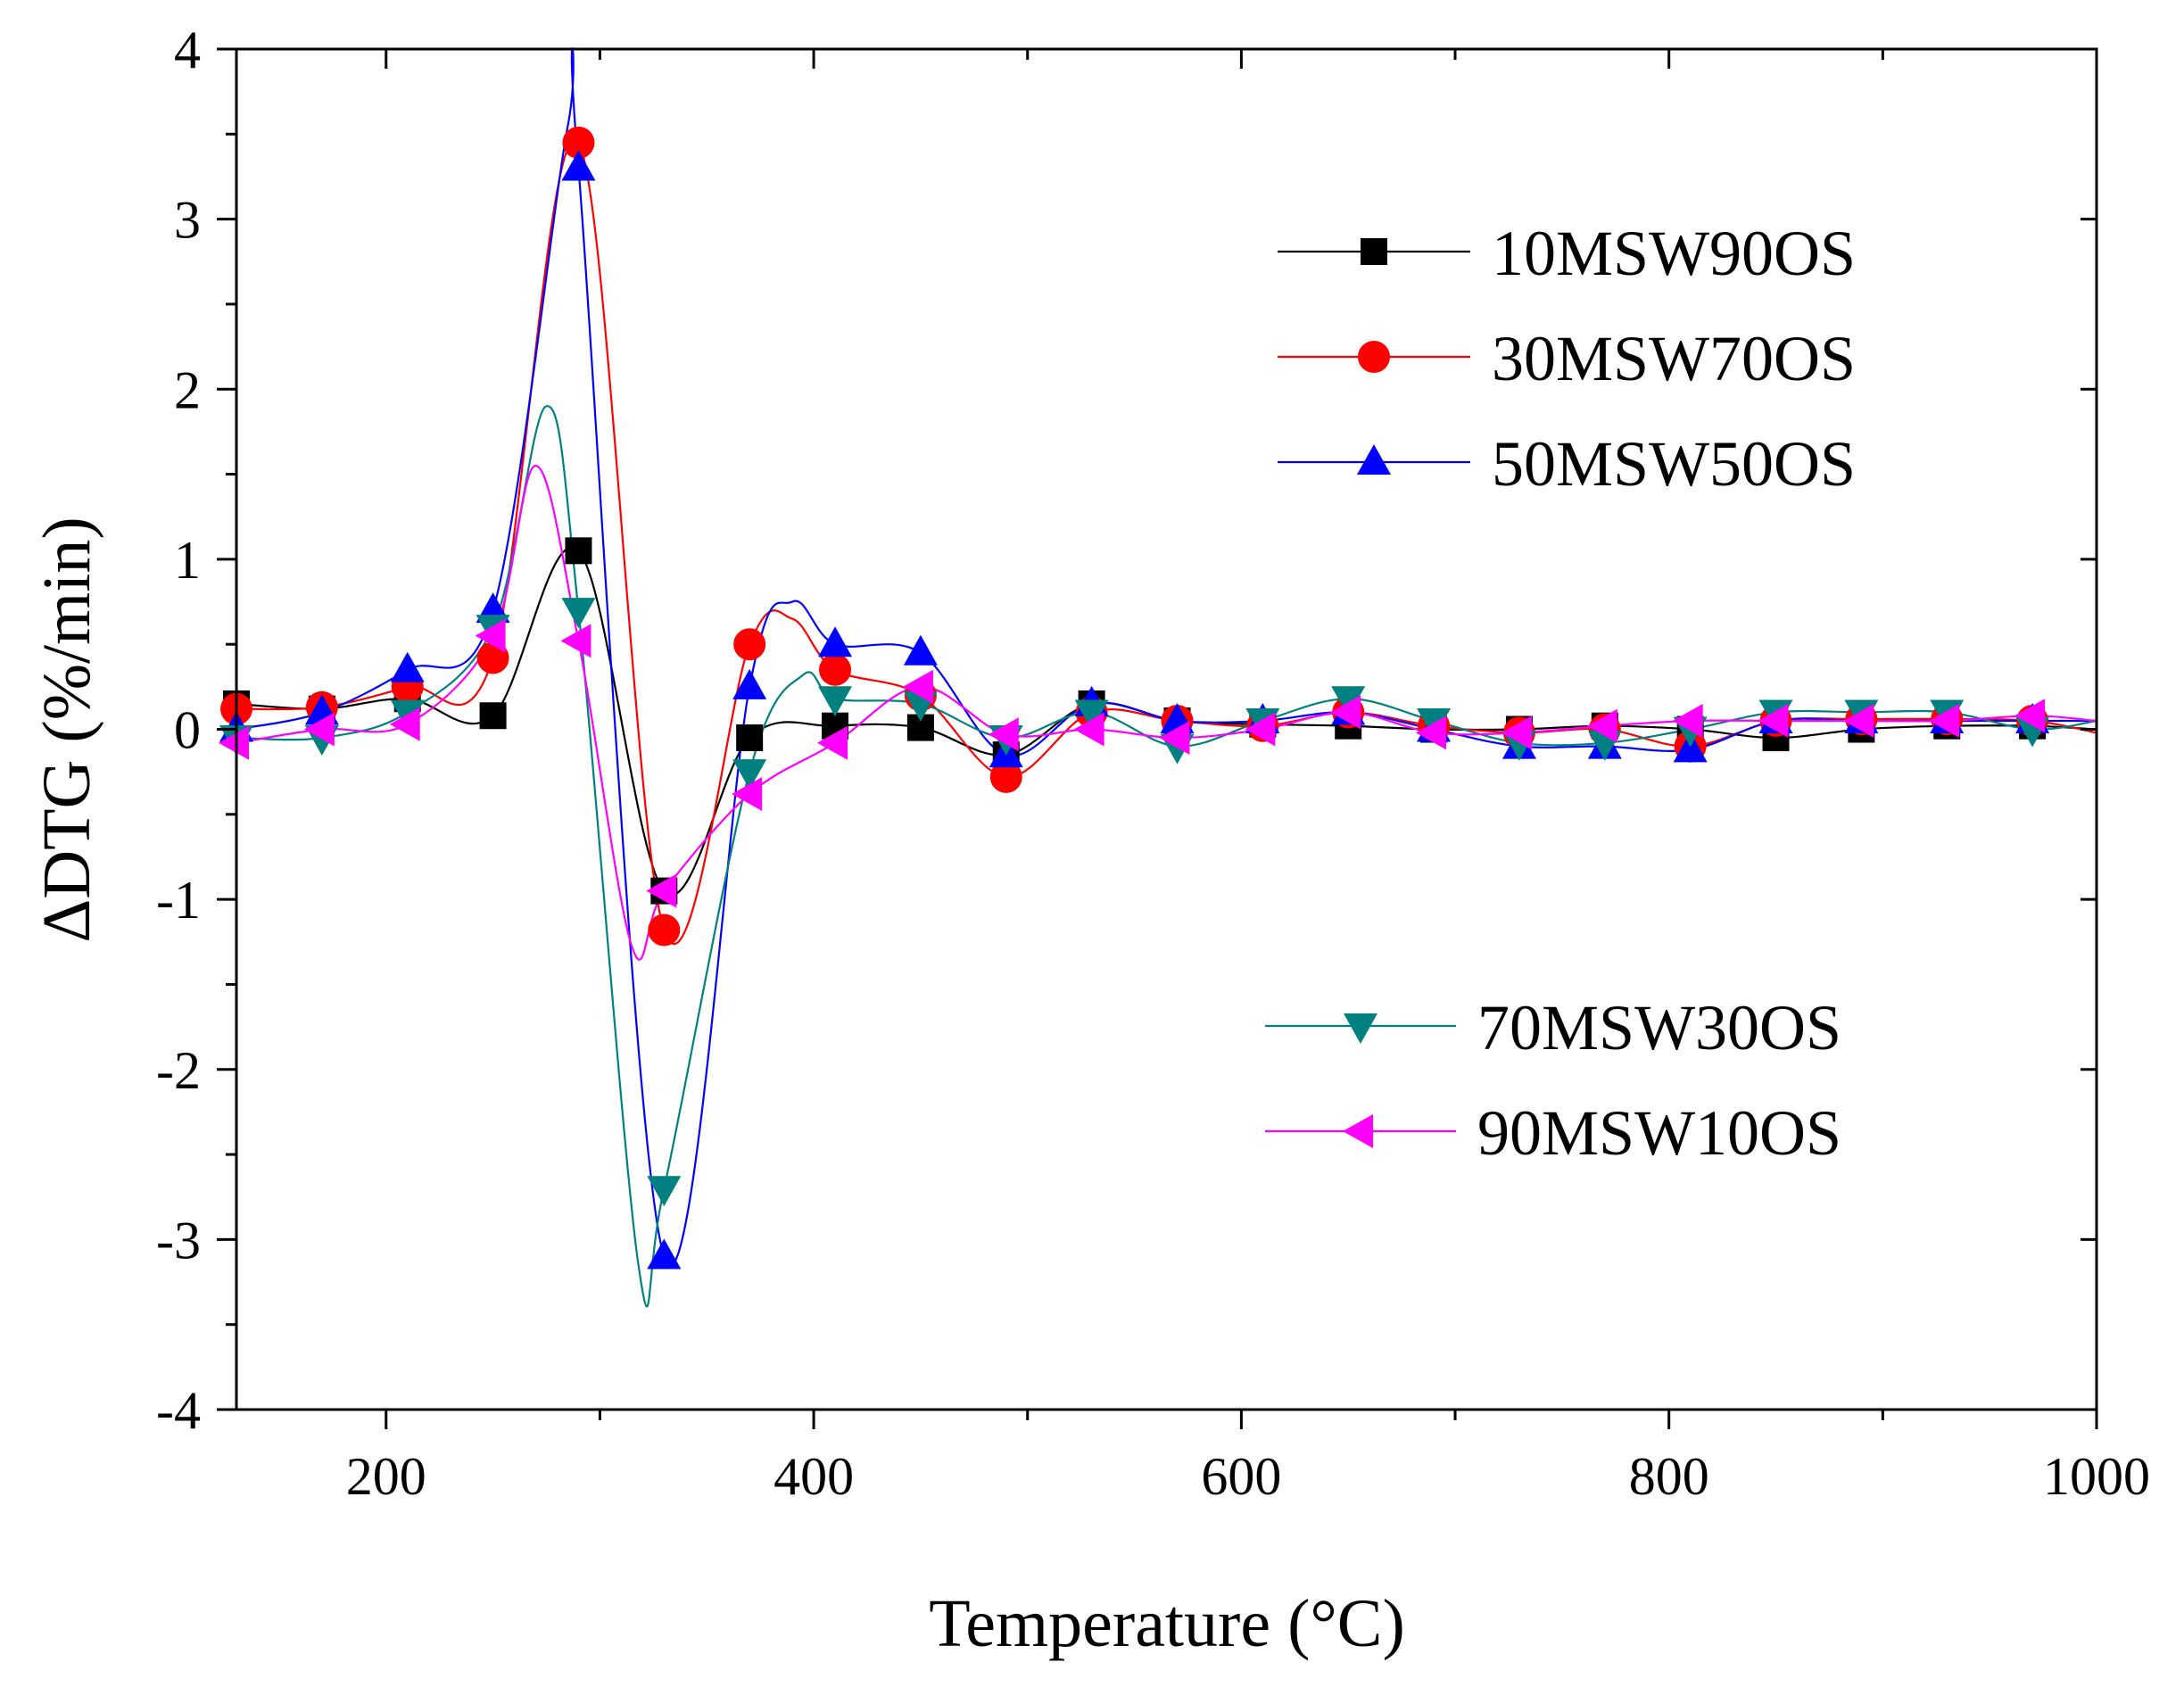 The image size is (2184, 1687). What do you see at coordinates (1674, 464) in the screenshot?
I see `legend-label-50msw50os: 50MSW50OS` at bounding box center [1674, 464].